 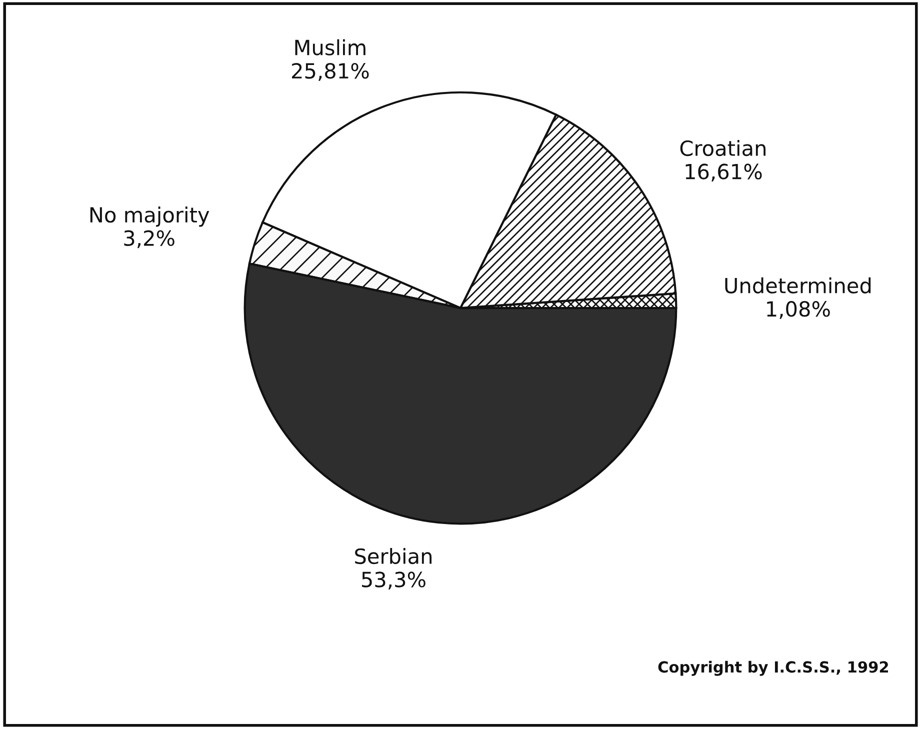 What do you see at coordinates (394, 581) in the screenshot?
I see `data-label: 53,3%` at bounding box center [394, 581].